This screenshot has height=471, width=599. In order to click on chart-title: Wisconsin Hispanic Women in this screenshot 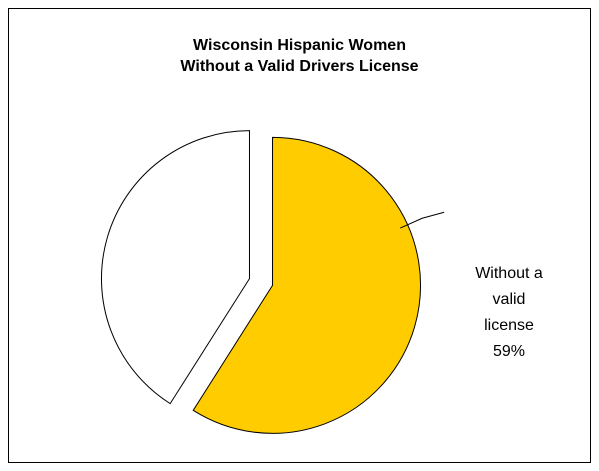, I will do `click(299, 45)`.